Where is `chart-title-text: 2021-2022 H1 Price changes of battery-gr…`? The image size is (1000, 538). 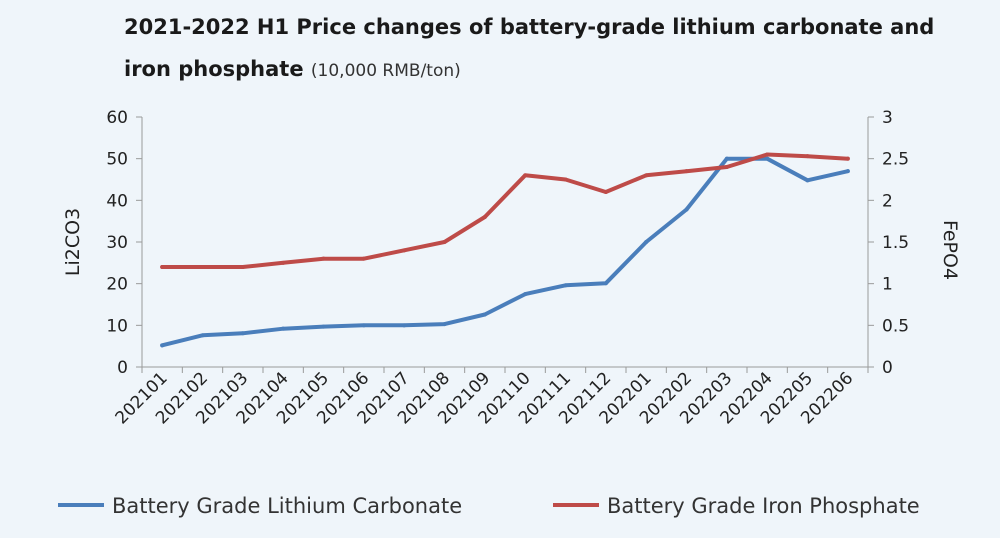 chart-title-text: 2021-2022 H1 Price changes of battery-gr… is located at coordinates (529, 48).